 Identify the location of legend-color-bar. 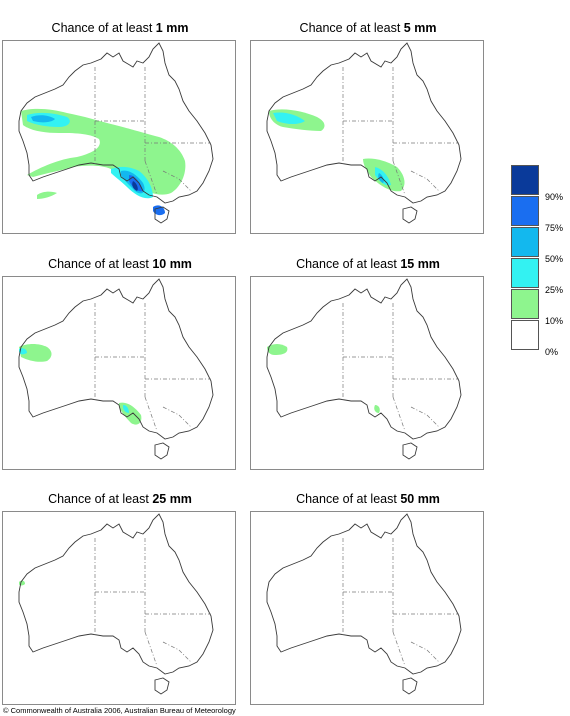
(525, 258).